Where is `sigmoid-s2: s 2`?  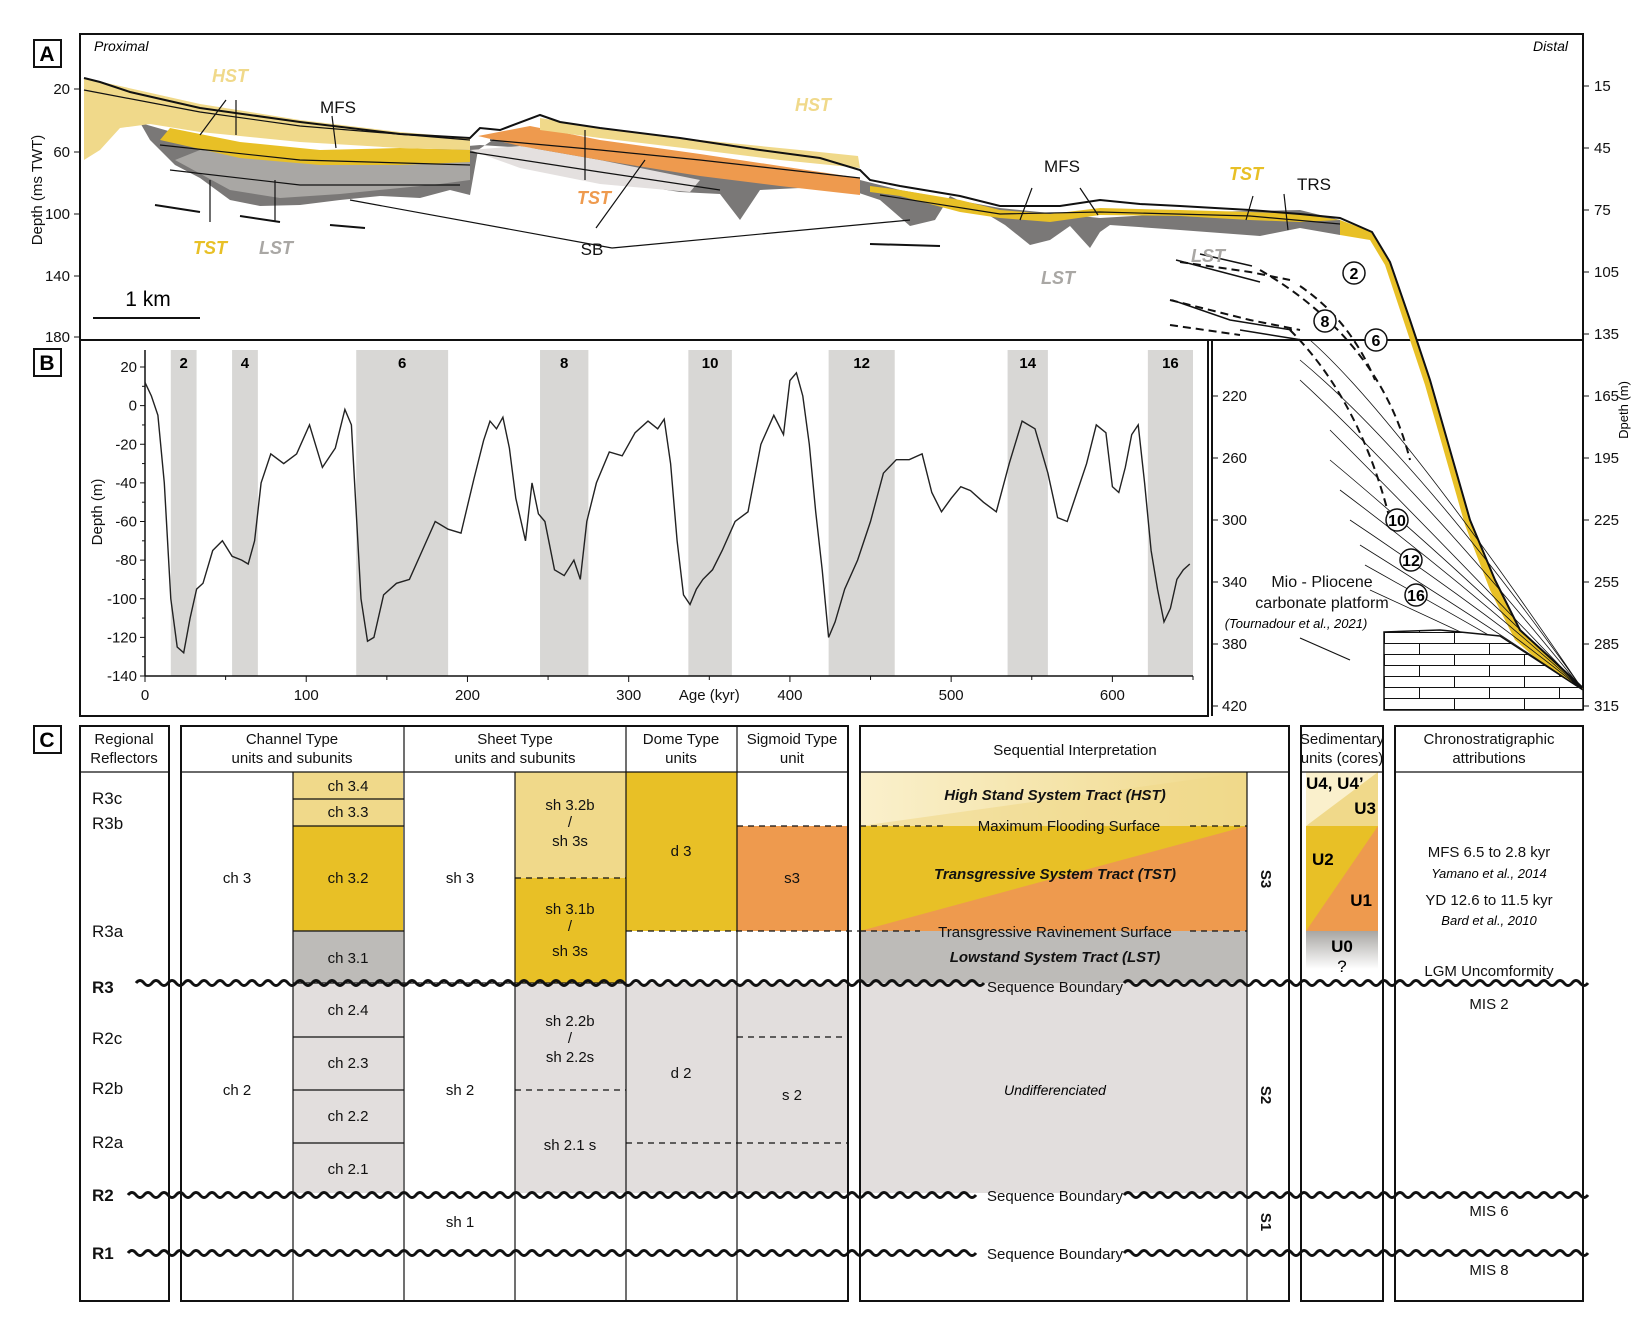 sigmoid-s2: s 2 is located at coordinates (792, 1095).